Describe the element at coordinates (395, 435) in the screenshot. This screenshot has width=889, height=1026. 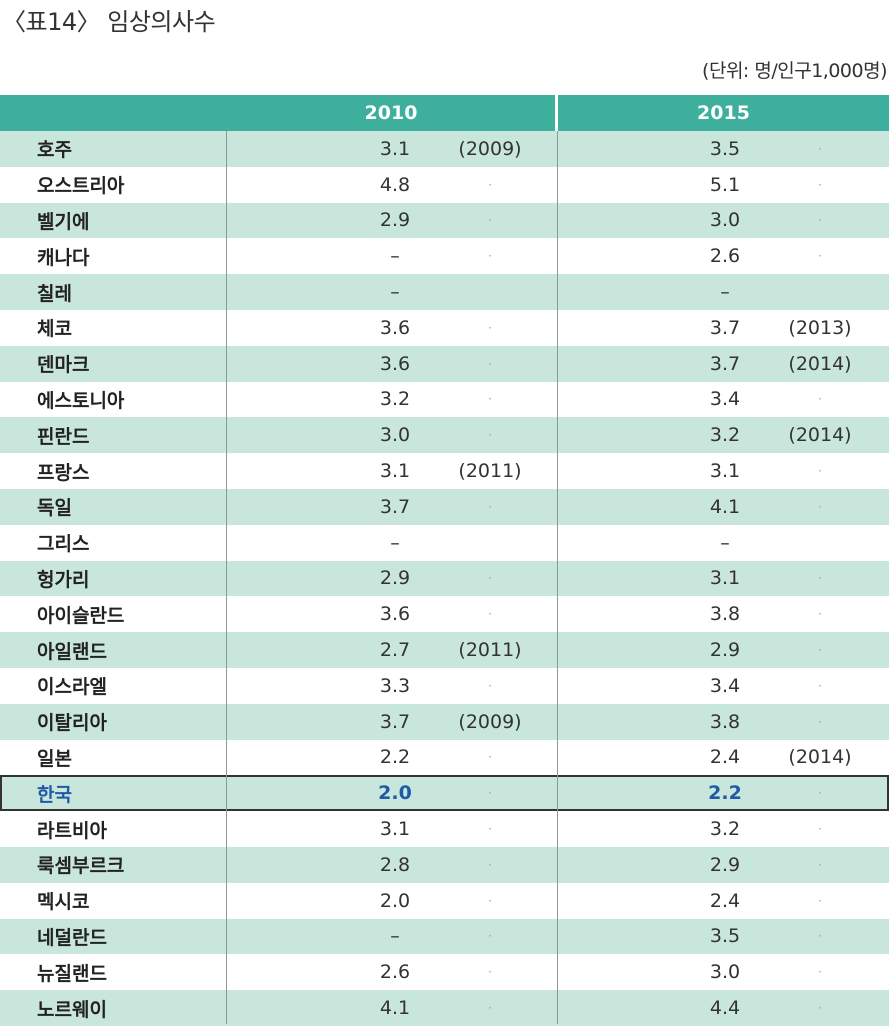
I see `value-2010: 3.0` at that location.